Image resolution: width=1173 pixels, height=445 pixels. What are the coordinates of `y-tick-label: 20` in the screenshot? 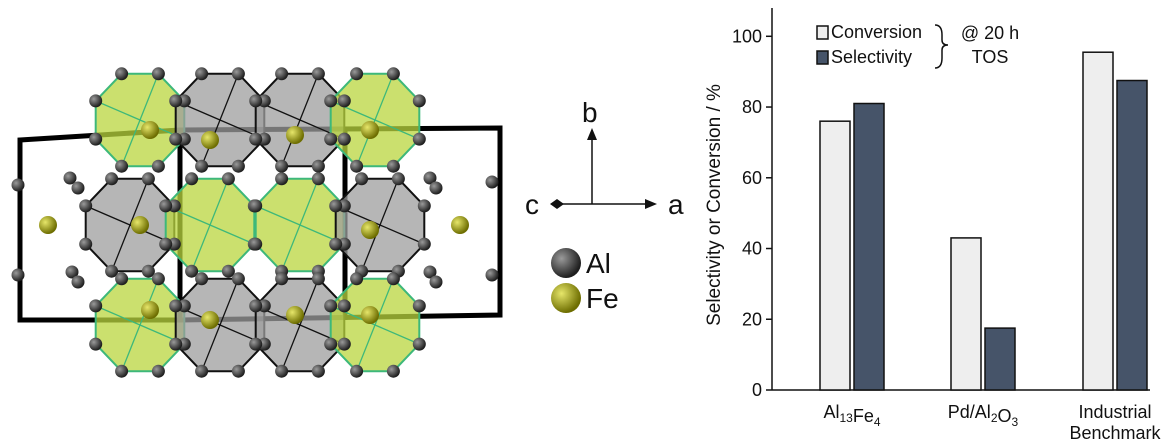 It's located at (752, 319).